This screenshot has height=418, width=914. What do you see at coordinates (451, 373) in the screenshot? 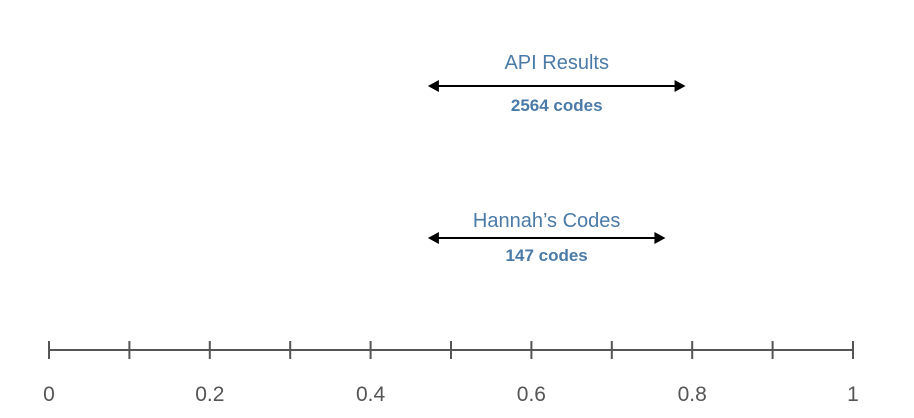
I see `x-axis: 0 0.2 0.4 0.6 0.8 1` at bounding box center [451, 373].